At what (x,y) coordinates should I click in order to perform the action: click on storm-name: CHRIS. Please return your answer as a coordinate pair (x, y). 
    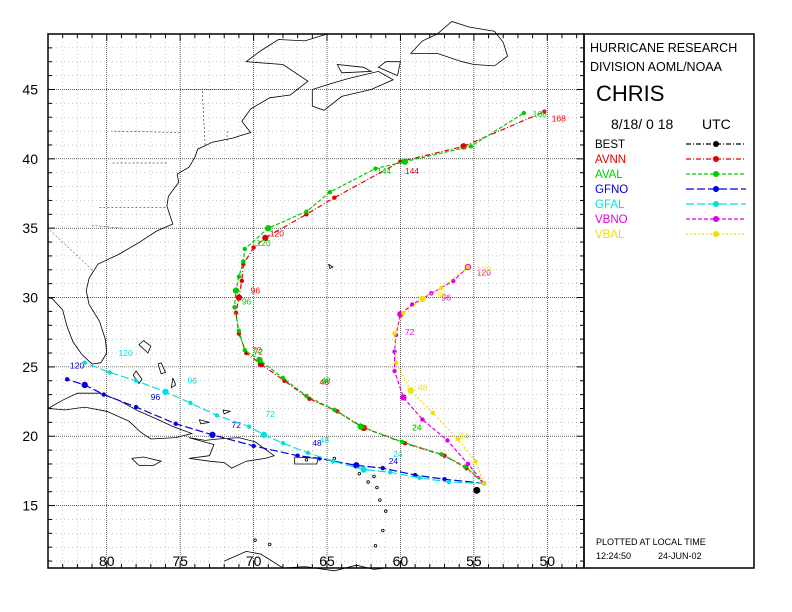
    Looking at the image, I should click on (630, 93).